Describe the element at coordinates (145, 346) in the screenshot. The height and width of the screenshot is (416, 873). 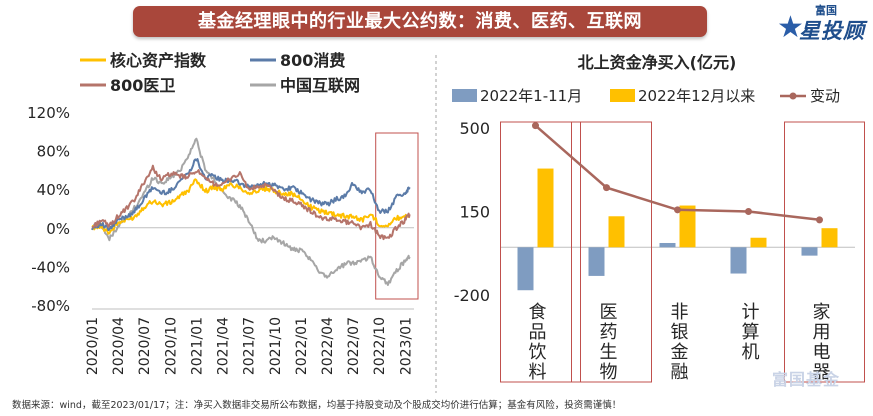
I see `x-tick-label: 2020/07` at that location.